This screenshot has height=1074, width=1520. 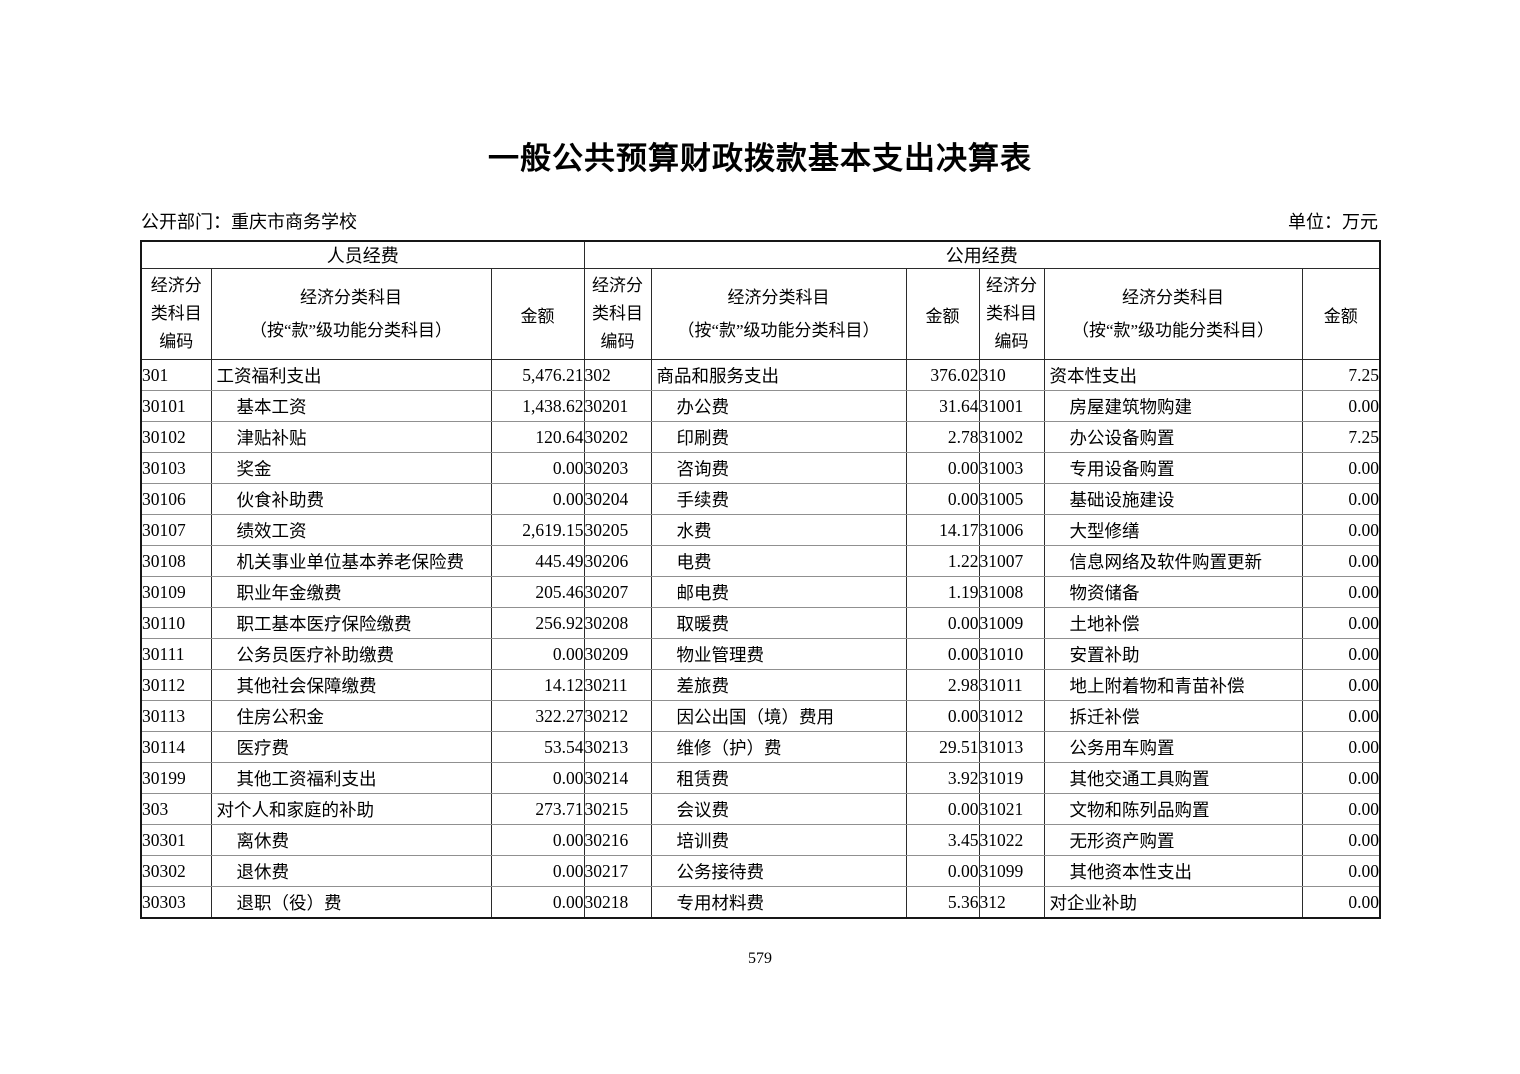 I want to click on code-cell: 31012, so click(x=1011, y=716).